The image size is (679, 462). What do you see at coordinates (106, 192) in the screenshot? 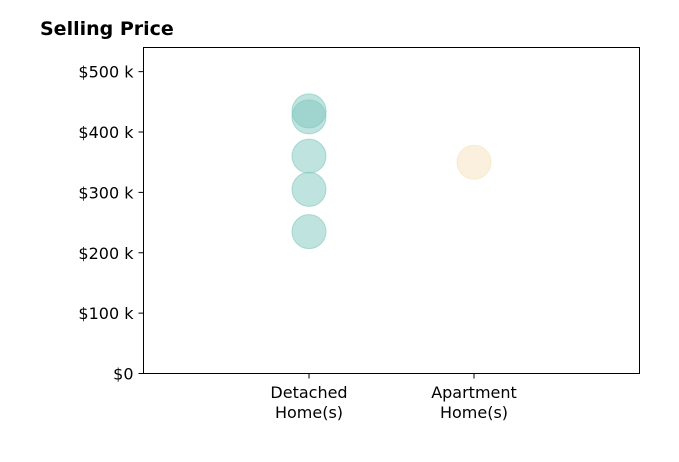
I see `y-tick-label: $300 k` at bounding box center [106, 192].